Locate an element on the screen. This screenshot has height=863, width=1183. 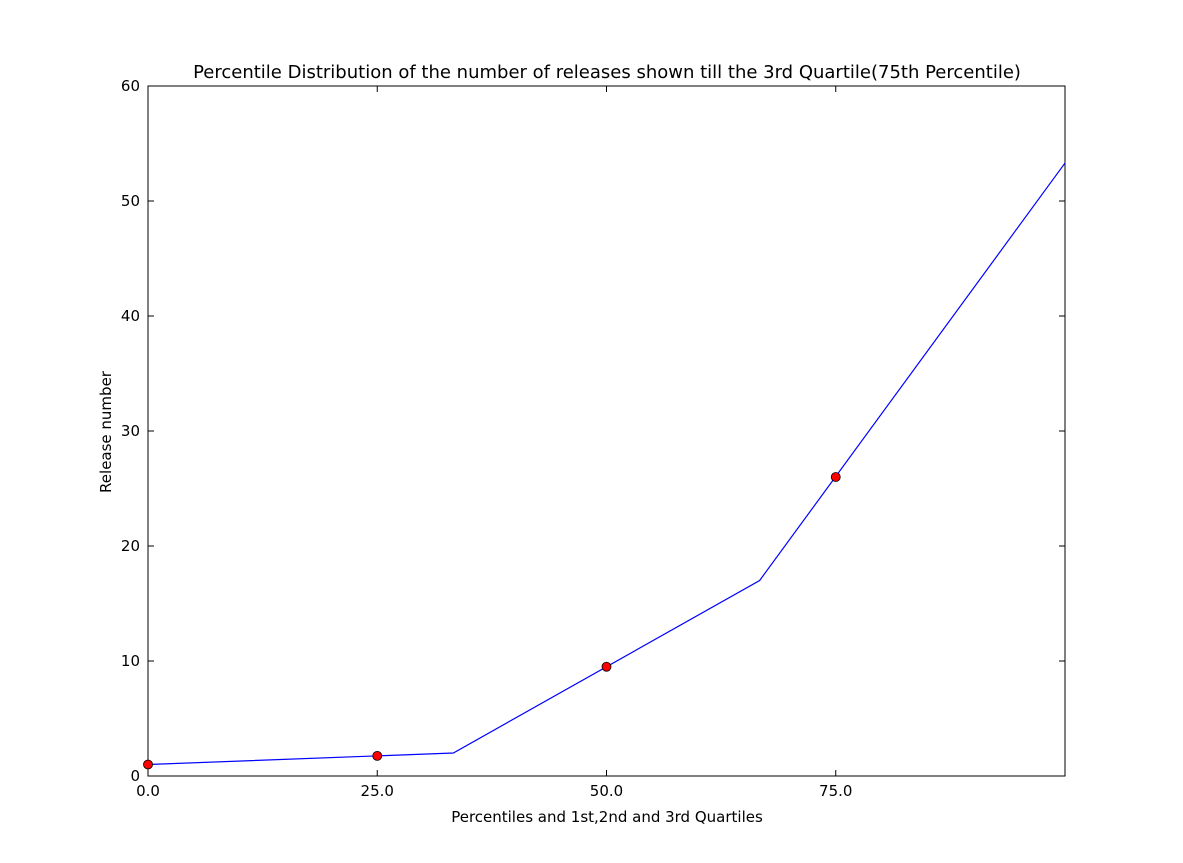
y-tick-label: 40 is located at coordinates (130, 316).